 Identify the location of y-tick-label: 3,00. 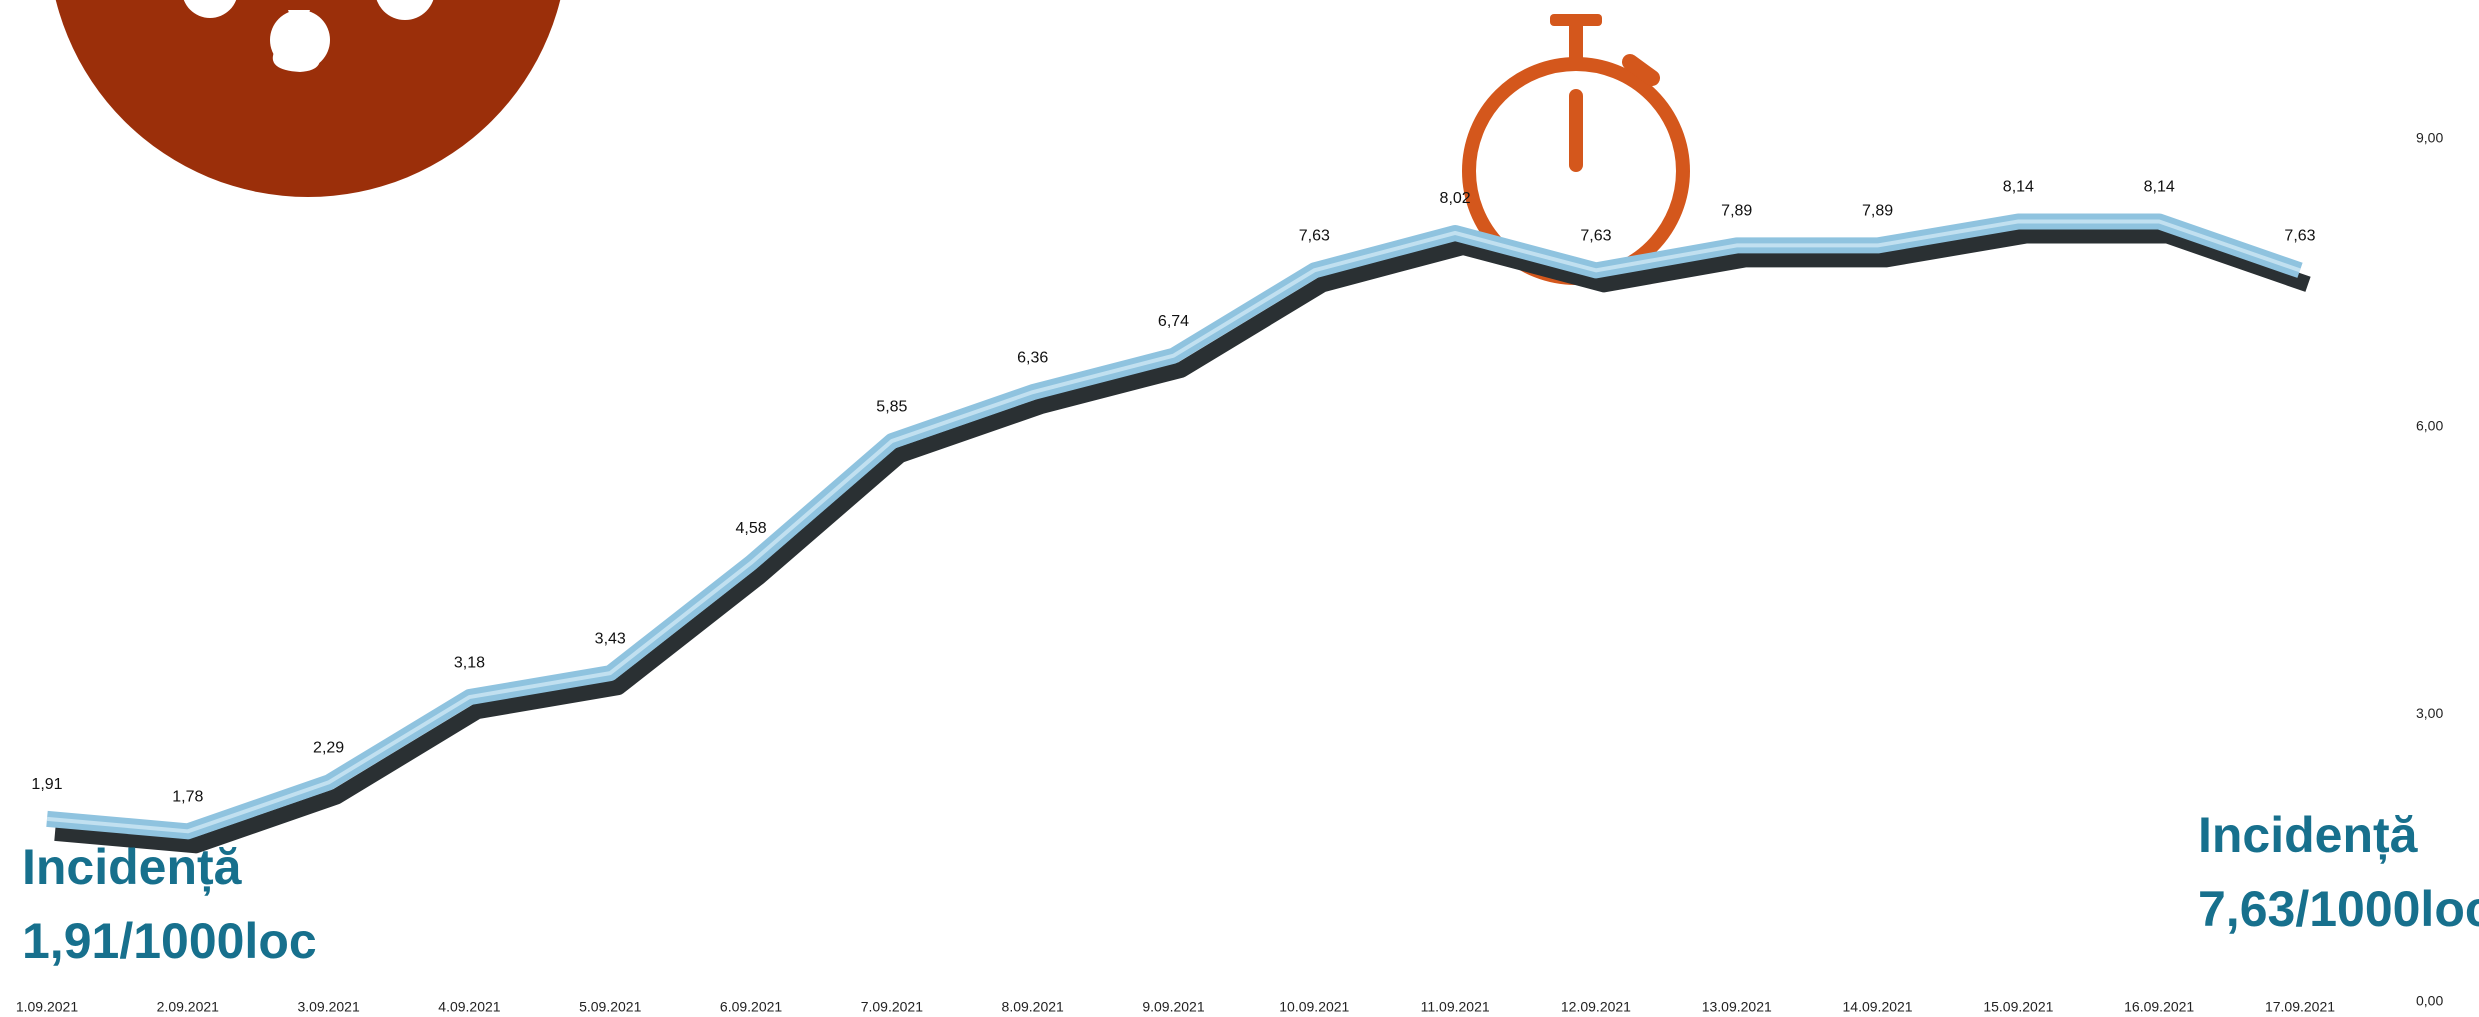
(2429, 713).